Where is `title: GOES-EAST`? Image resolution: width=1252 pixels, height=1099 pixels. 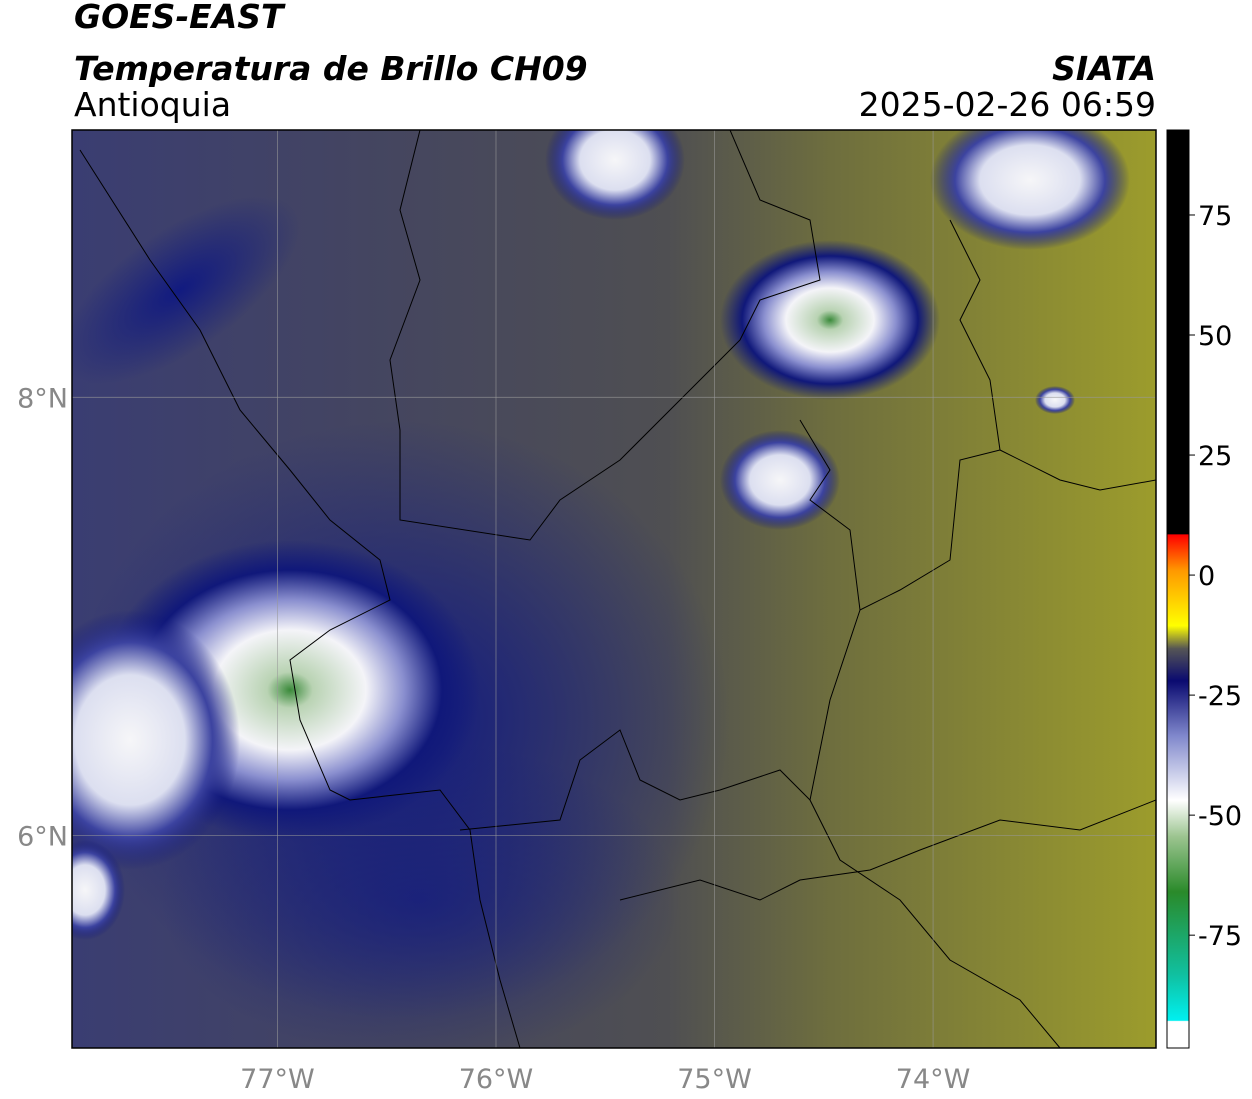
title: GOES-EAST is located at coordinates (180, 18).